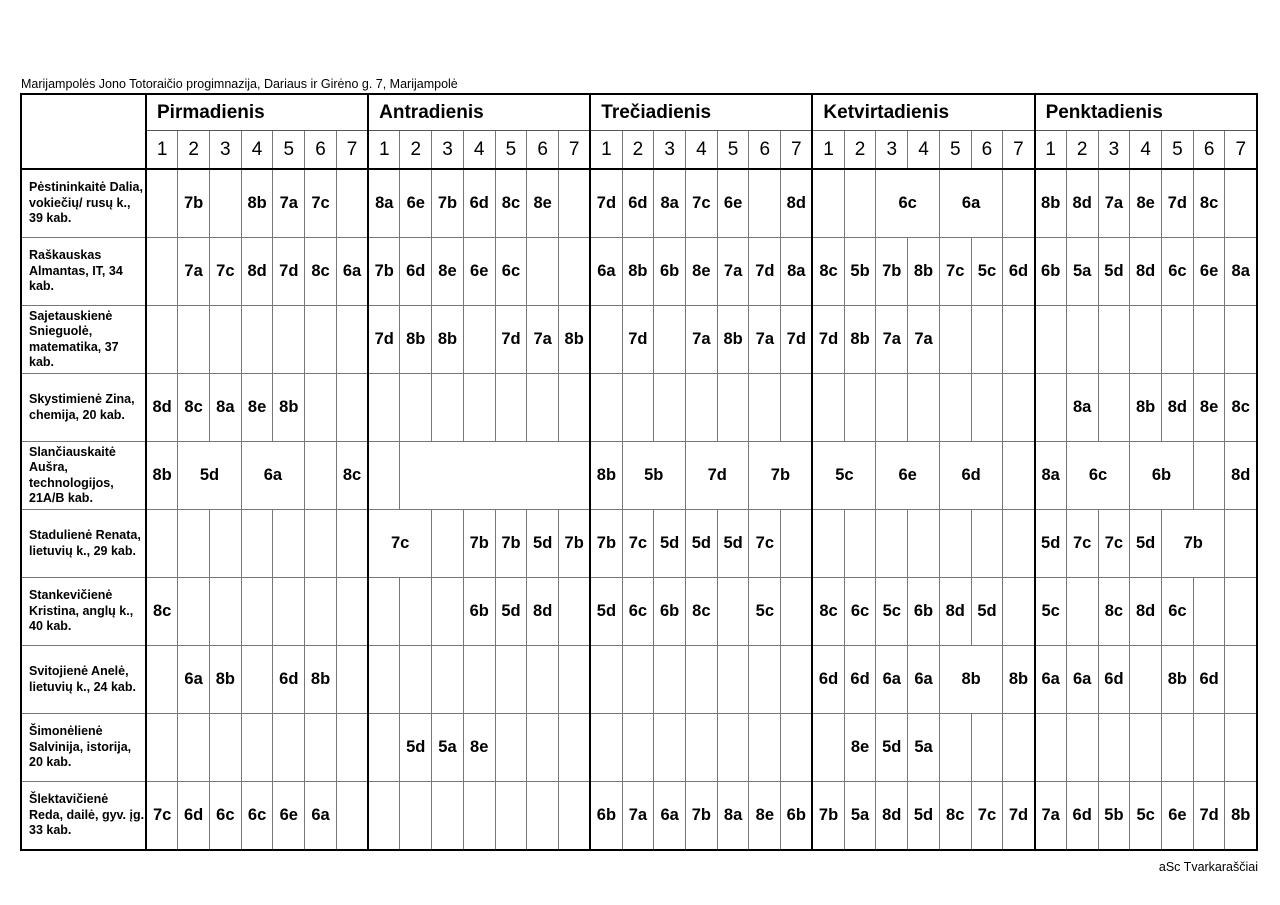 Image resolution: width=1280 pixels, height=905 pixels. What do you see at coordinates (256, 112) in the screenshot?
I see `day-header-1: Pirmadienis` at bounding box center [256, 112].